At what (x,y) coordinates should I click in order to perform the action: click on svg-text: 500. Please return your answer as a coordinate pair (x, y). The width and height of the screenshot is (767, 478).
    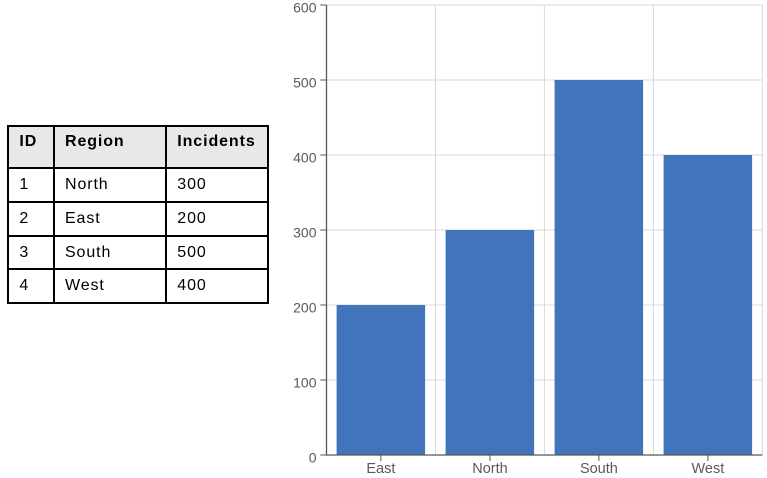
    Looking at the image, I should click on (305, 83).